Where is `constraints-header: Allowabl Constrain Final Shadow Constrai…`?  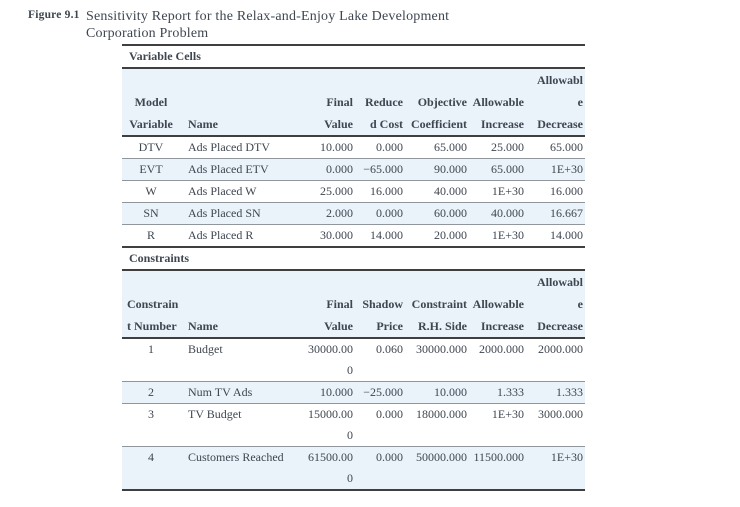 constraints-header: Allowabl Constrain Final Shadow Constrai… is located at coordinates (353, 304).